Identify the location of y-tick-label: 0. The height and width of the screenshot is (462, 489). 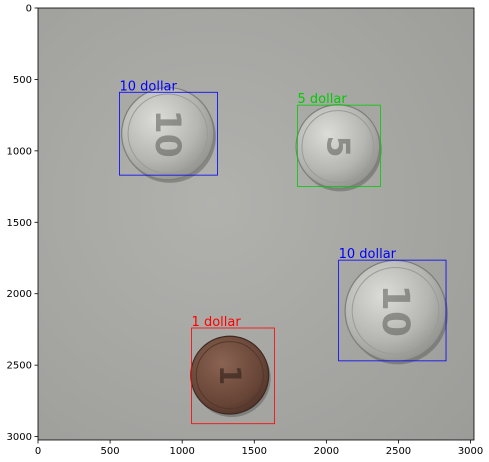
(29, 9).